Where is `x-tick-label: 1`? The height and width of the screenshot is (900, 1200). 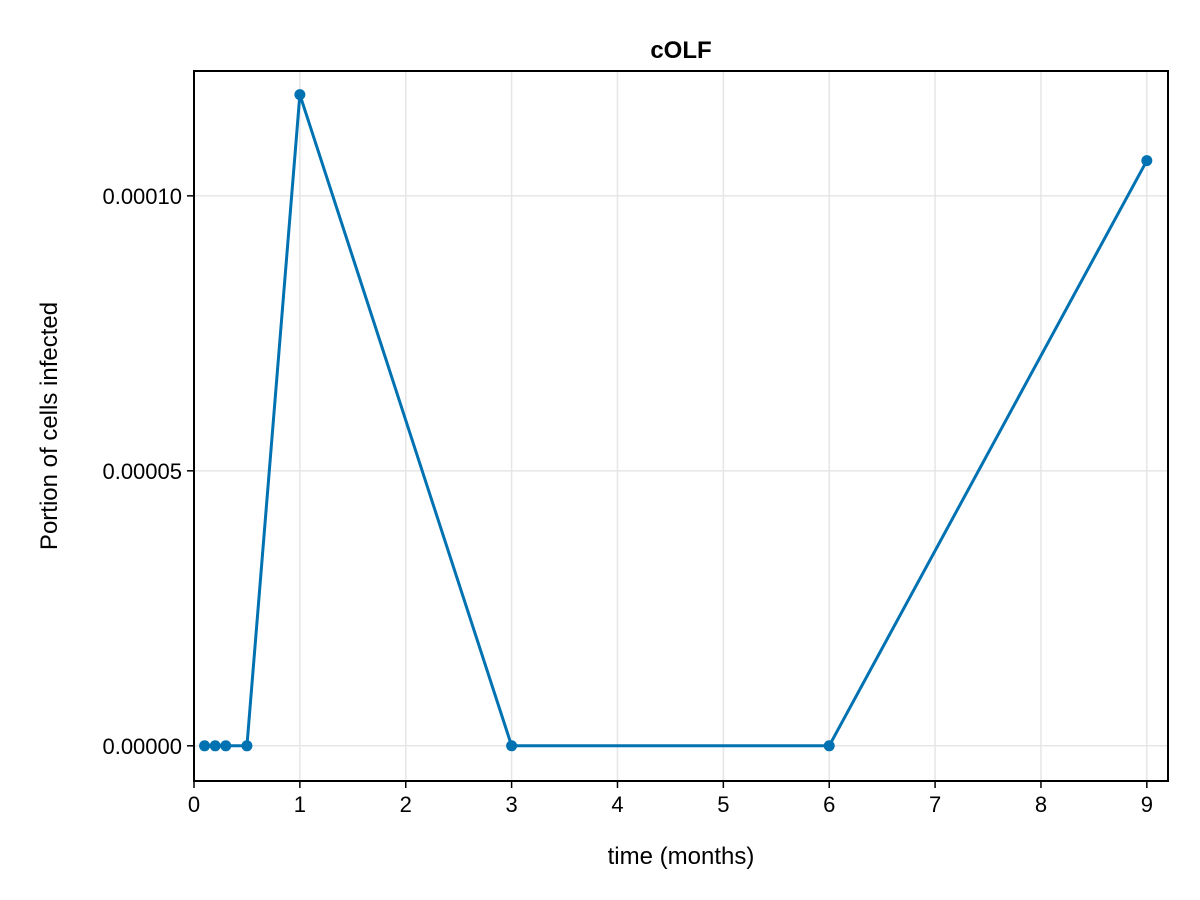 x-tick-label: 1 is located at coordinates (300, 804).